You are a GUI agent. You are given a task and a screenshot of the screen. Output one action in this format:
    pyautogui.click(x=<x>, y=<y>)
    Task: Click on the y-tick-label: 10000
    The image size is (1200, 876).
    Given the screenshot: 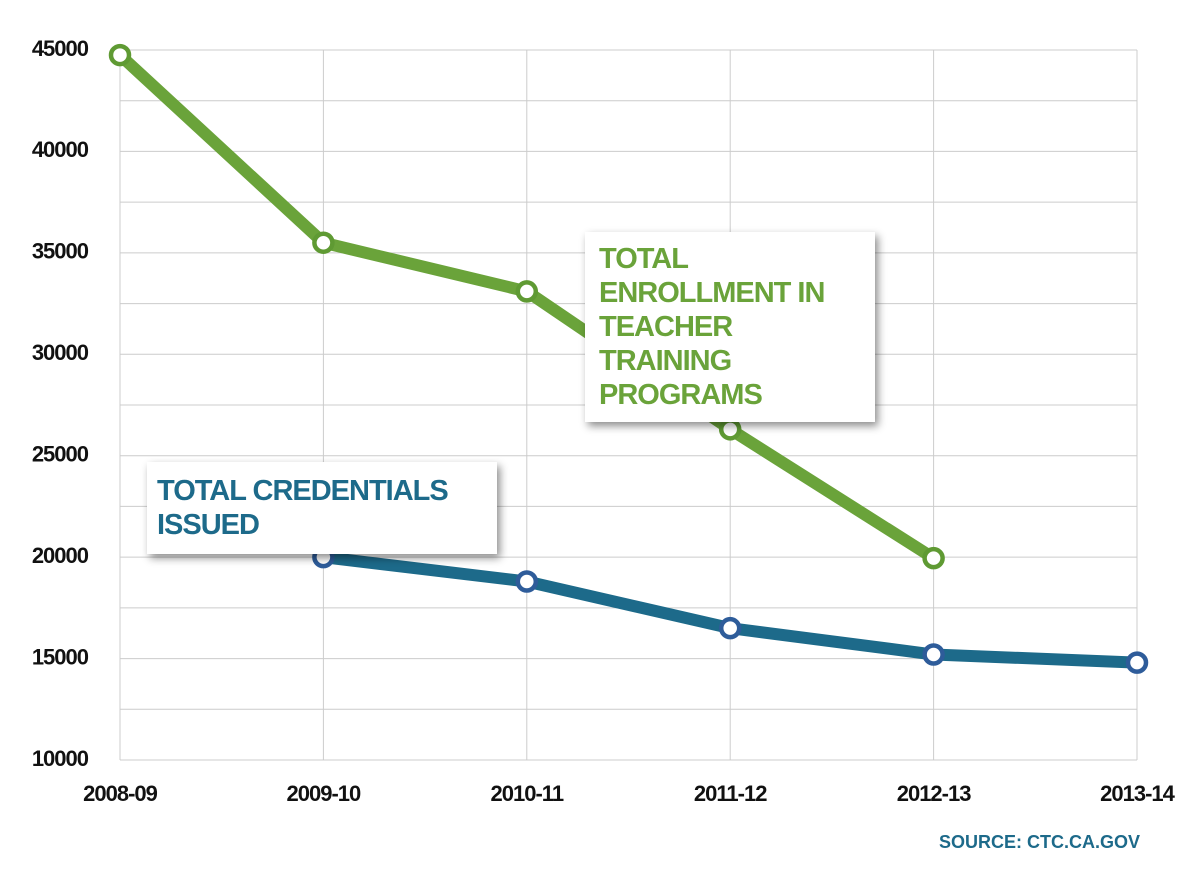 What is the action you would take?
    pyautogui.click(x=60, y=758)
    